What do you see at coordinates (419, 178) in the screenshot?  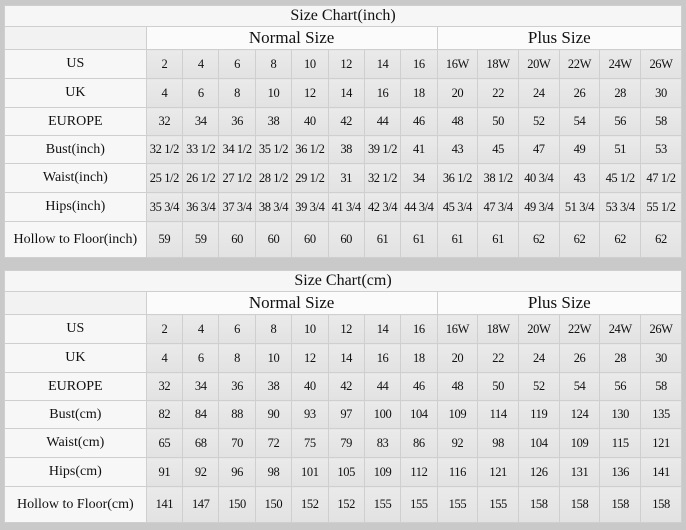 I see `table-cell: 34` at bounding box center [419, 178].